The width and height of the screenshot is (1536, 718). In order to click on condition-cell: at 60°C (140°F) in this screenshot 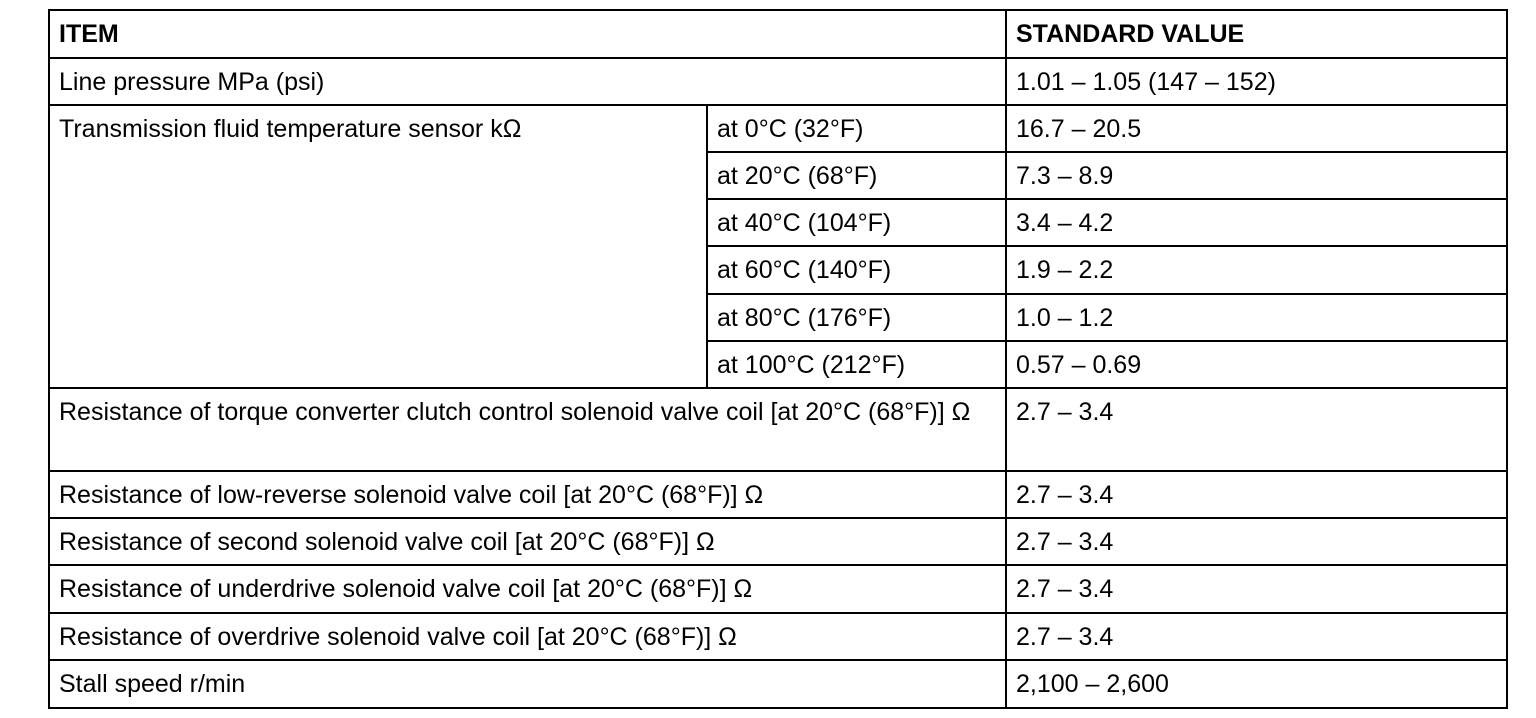, I will do `click(856, 270)`.